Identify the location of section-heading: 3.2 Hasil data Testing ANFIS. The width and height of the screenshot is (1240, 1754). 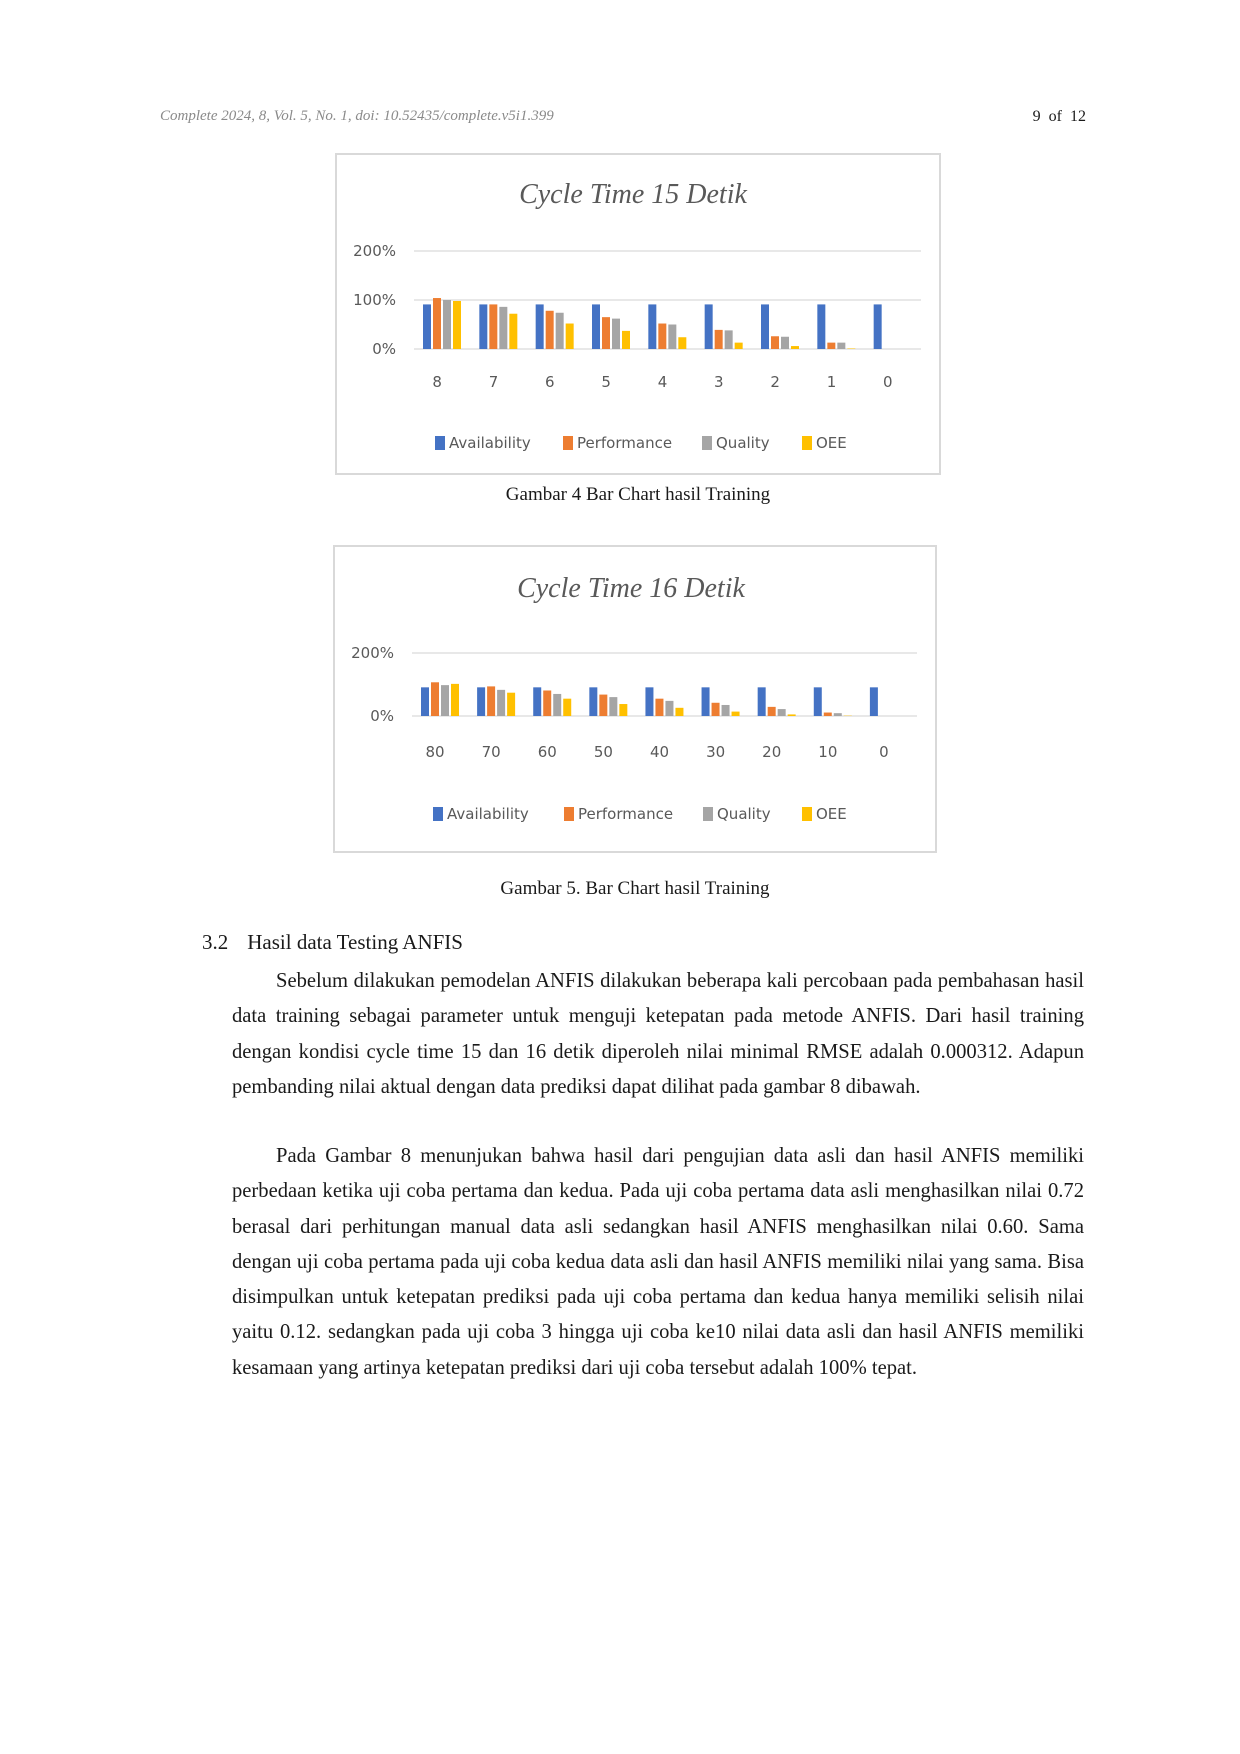
(332, 942).